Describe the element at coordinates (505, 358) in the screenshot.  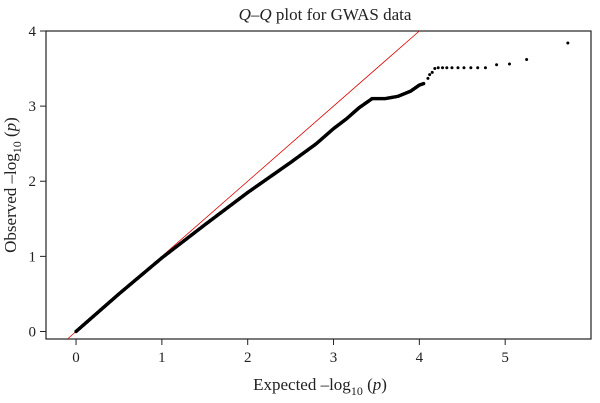
I see `x-tick-label: 5` at that location.